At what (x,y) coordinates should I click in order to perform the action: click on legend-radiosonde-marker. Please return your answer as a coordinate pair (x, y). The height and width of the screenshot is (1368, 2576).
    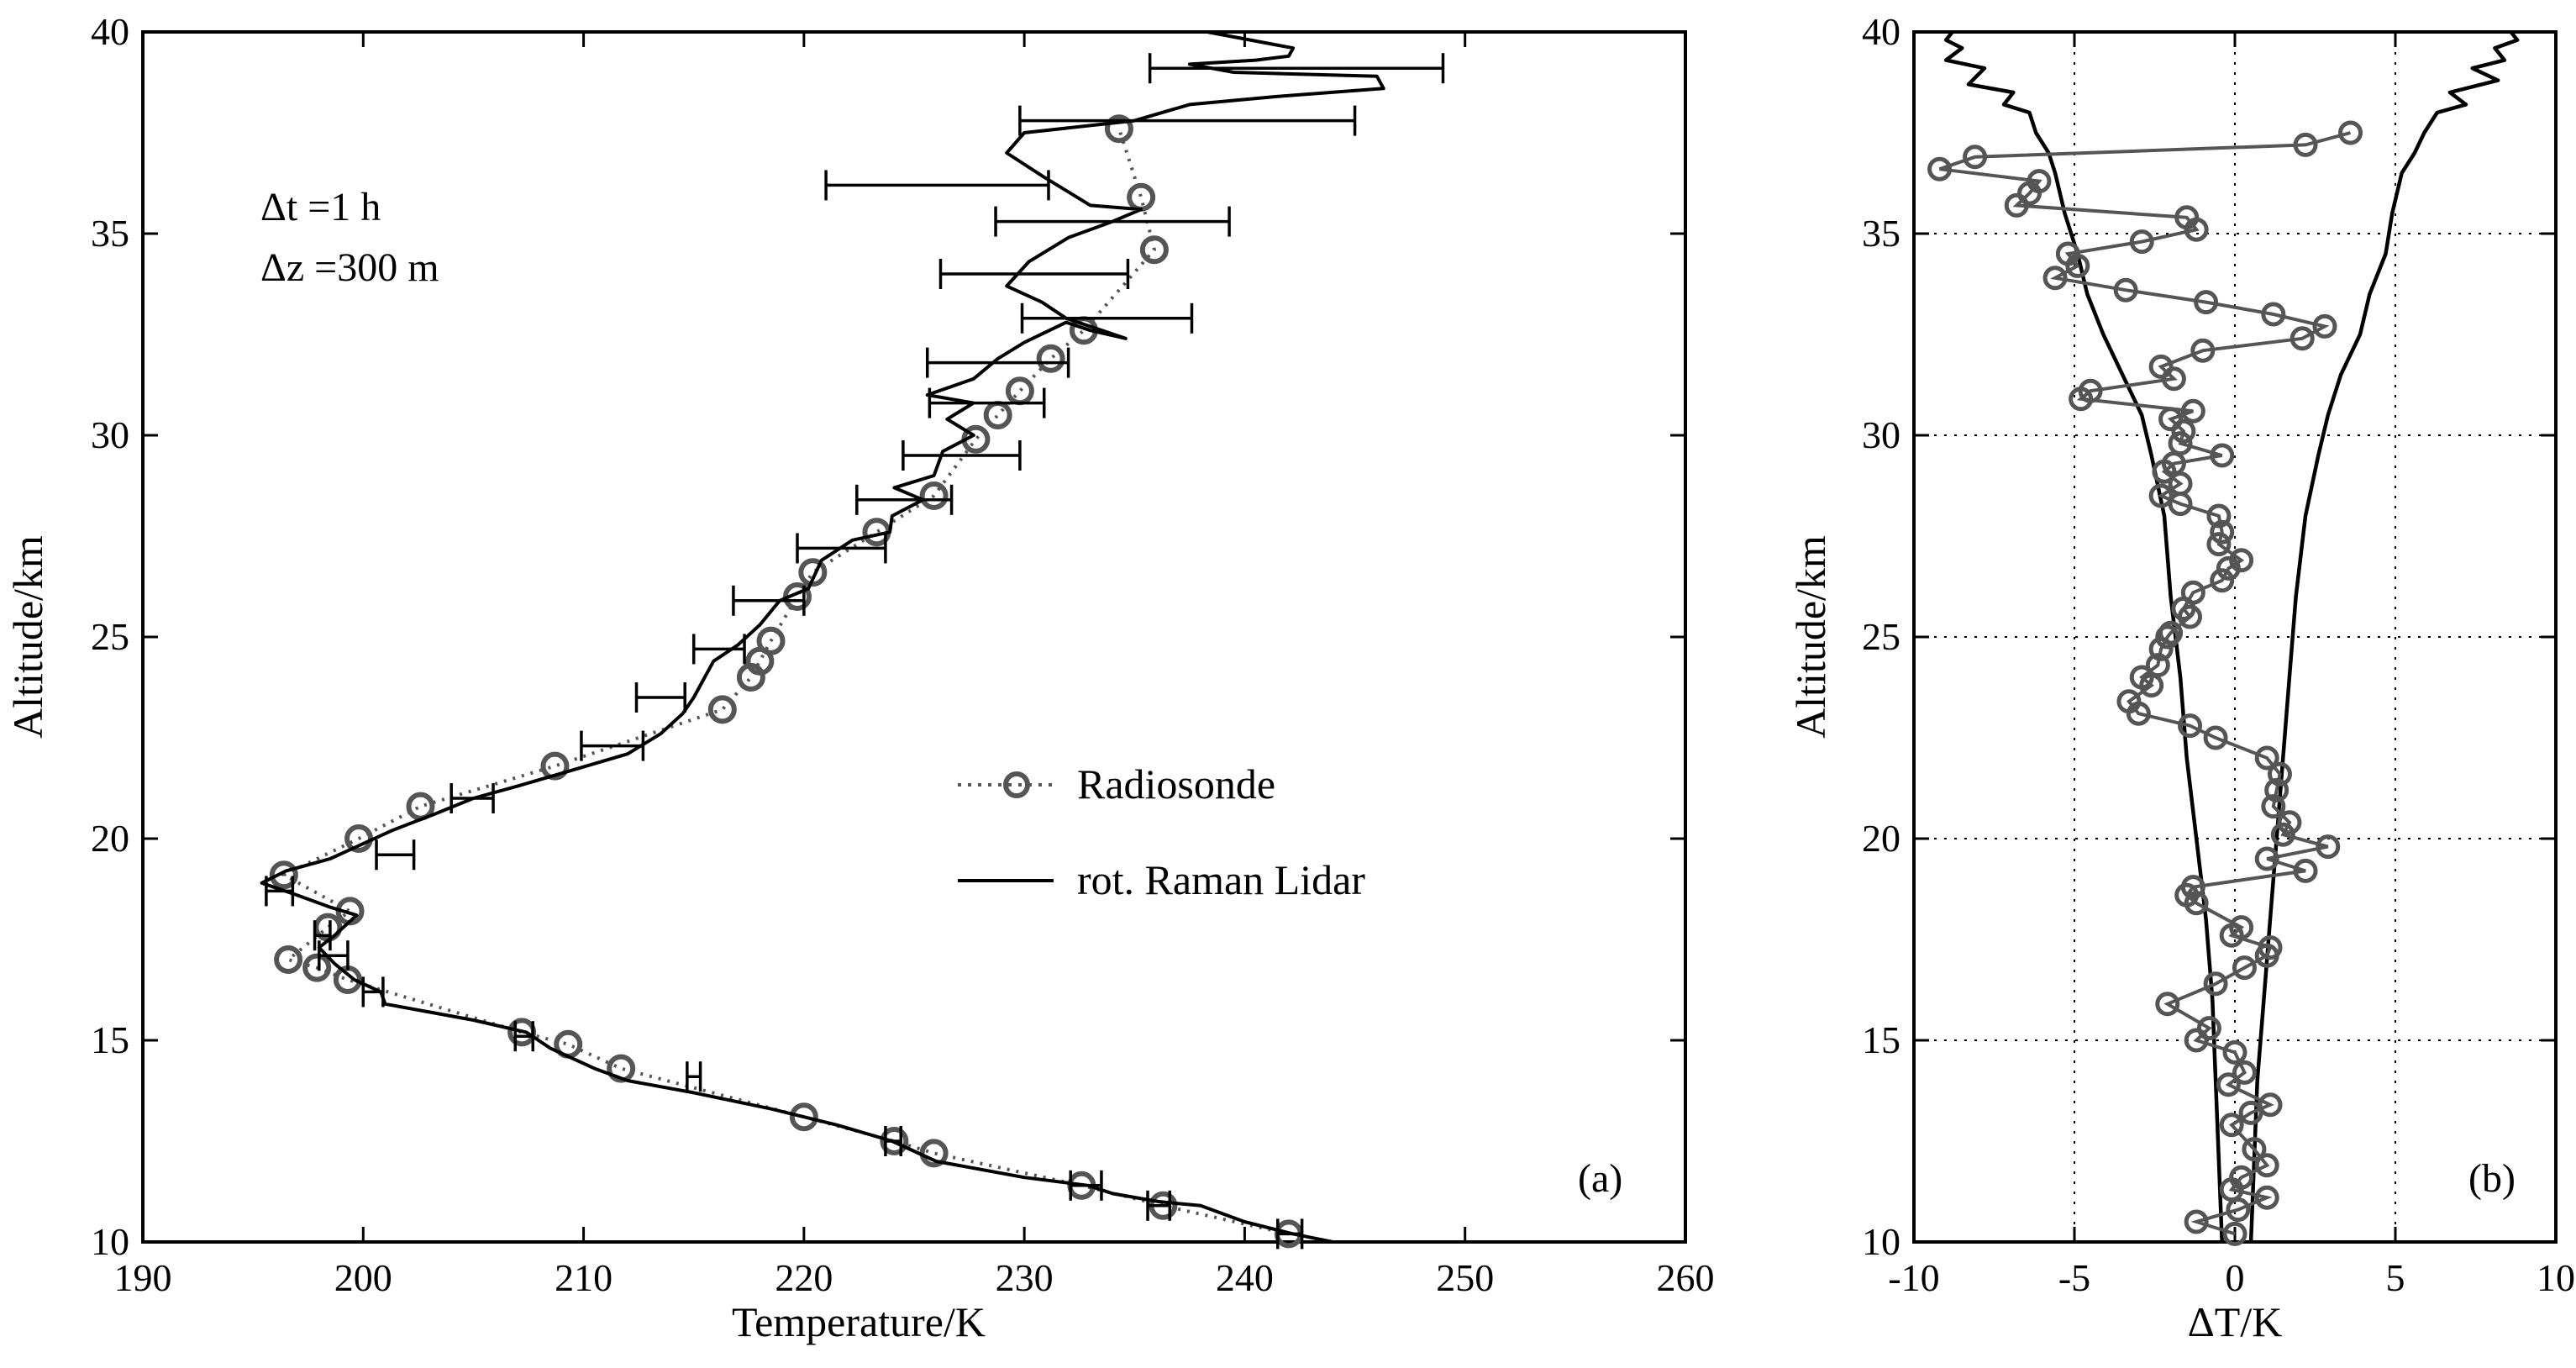
    Looking at the image, I should click on (1017, 784).